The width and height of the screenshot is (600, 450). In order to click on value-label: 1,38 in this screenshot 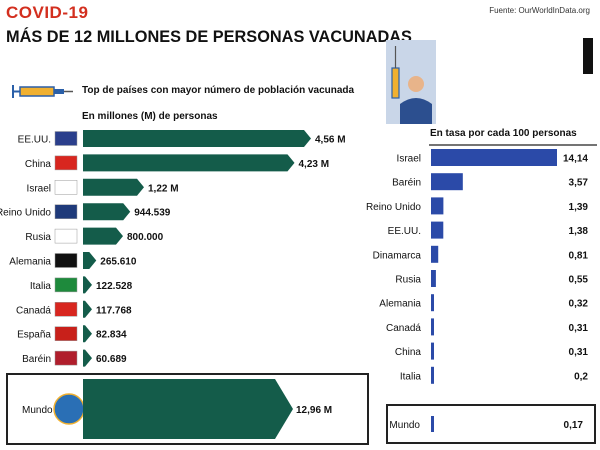, I will do `click(579, 231)`.